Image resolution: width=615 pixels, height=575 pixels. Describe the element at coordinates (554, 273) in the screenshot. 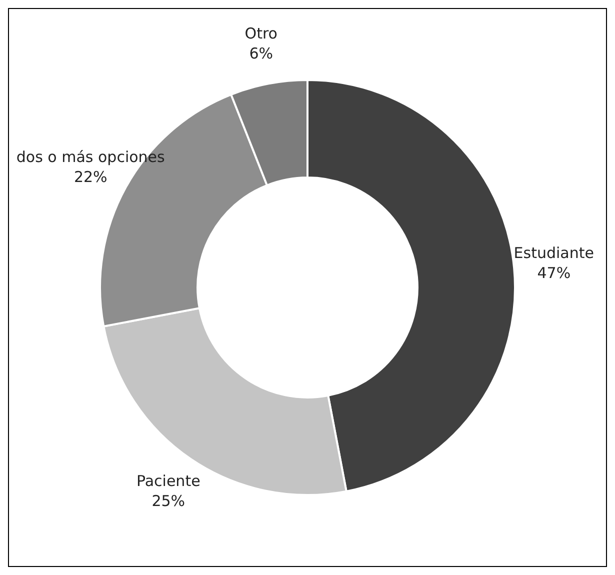

I see `data-label: 47%` at that location.